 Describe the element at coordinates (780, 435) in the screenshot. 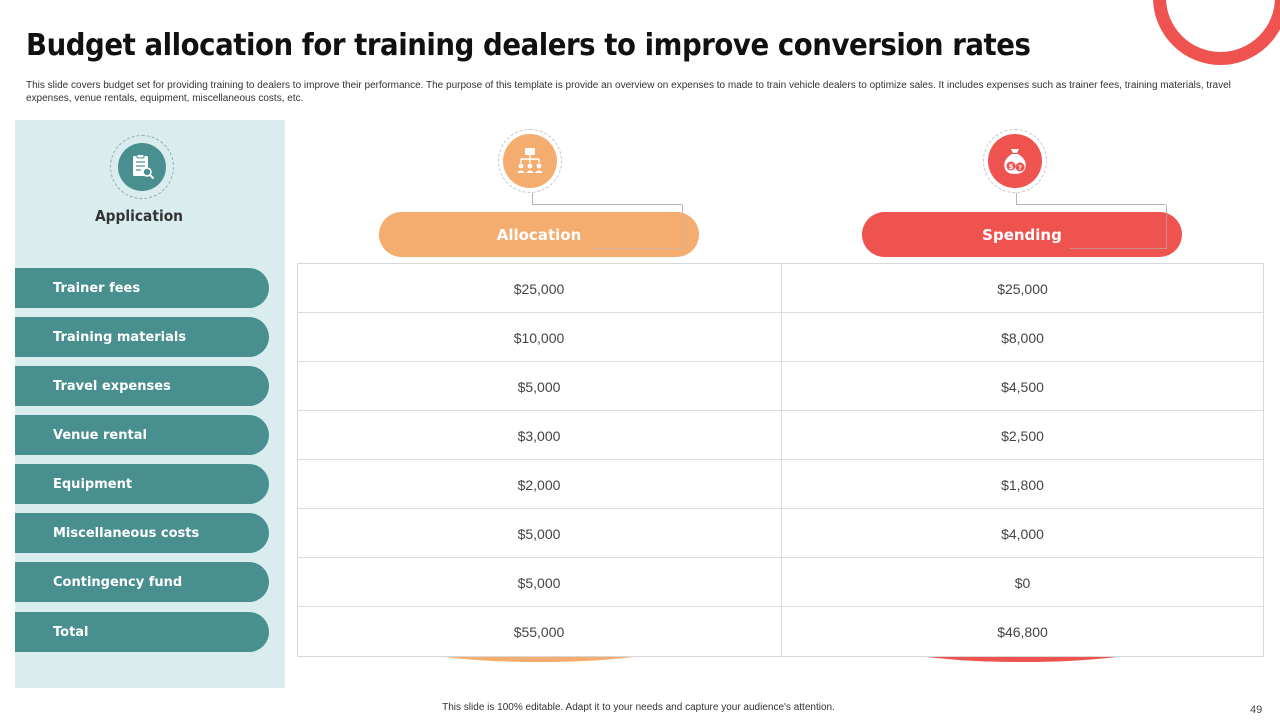

I see `table-row: $3,000 $2,500` at that location.